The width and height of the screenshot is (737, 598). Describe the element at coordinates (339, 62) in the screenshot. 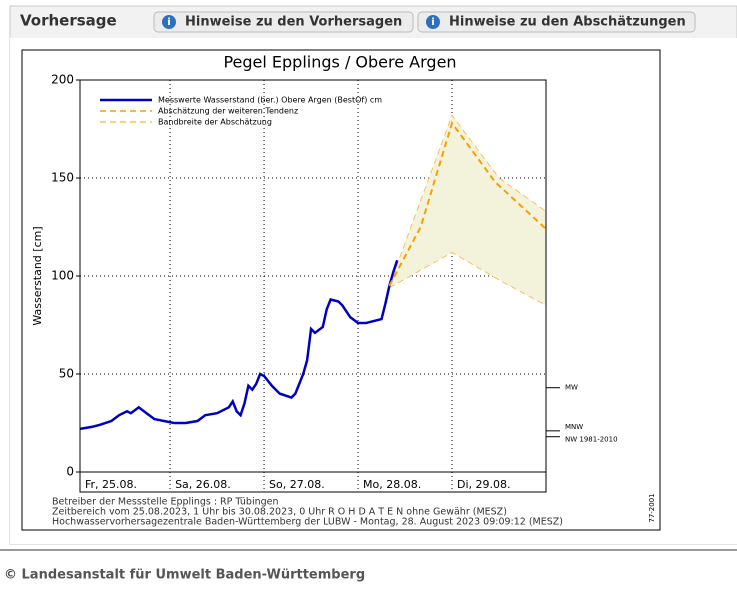

I see `chart-title: Pegel Epplings / Obere Argen` at that location.